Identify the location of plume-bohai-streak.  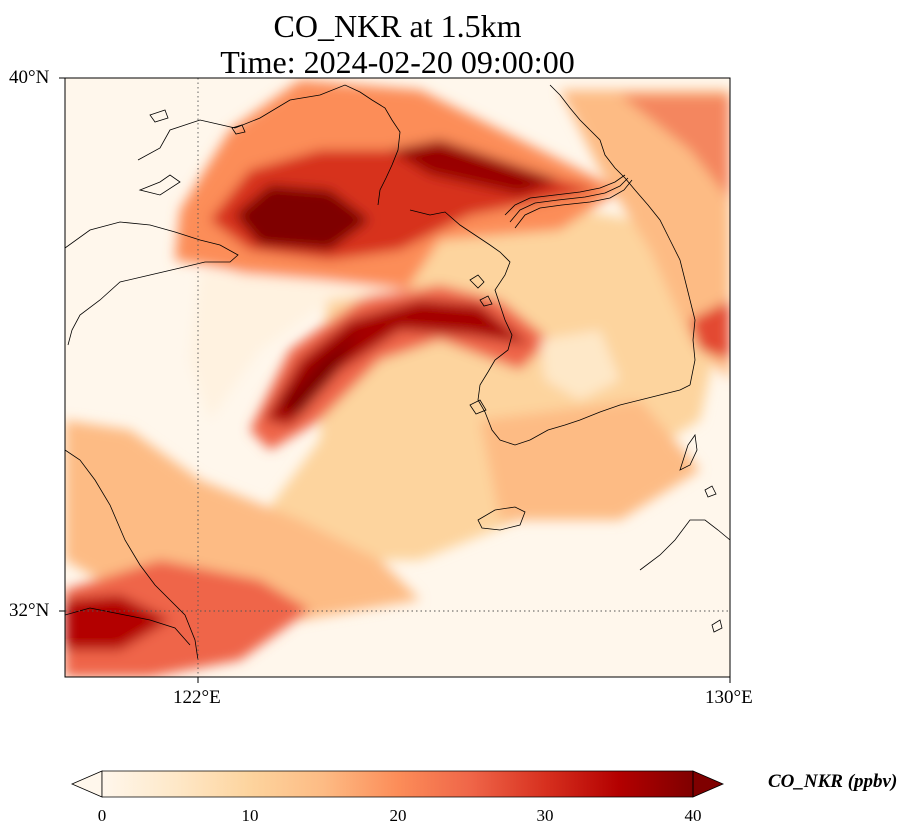
(475, 167).